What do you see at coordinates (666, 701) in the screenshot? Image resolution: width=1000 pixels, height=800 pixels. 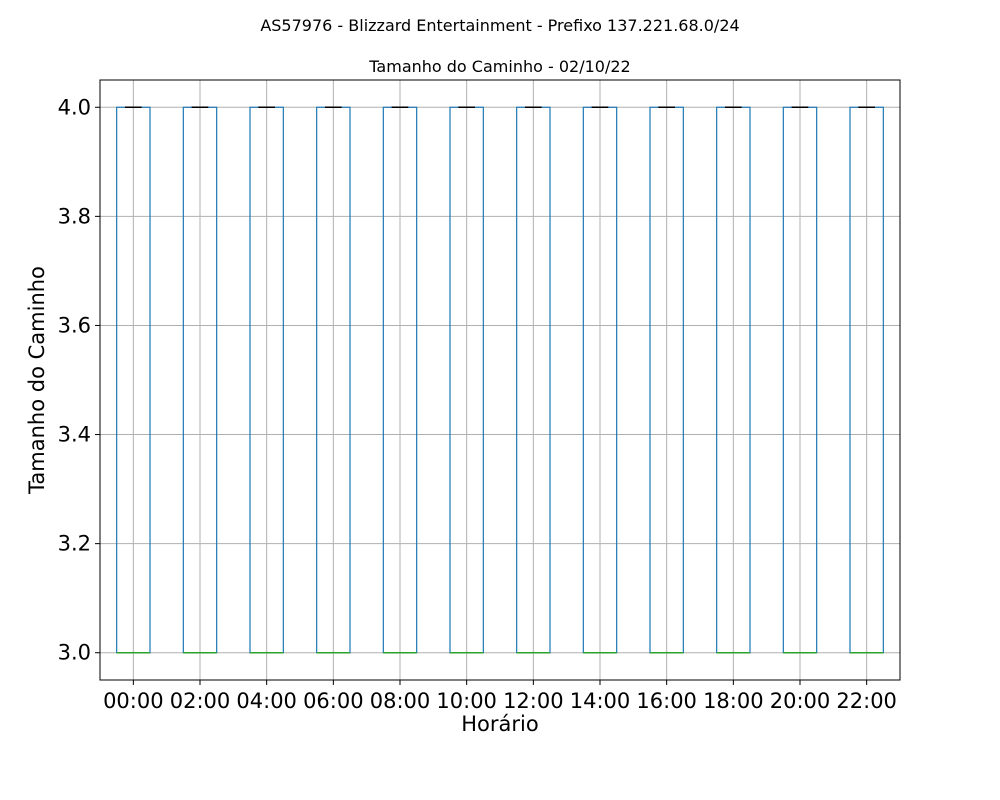 I see `x-tick-label: 16:00` at bounding box center [666, 701].